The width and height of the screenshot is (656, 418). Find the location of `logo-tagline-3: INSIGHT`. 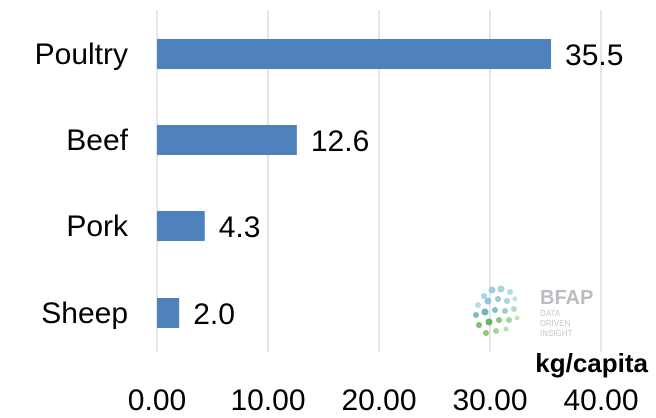

logo-tagline-3: INSIGHT is located at coordinates (556, 333).